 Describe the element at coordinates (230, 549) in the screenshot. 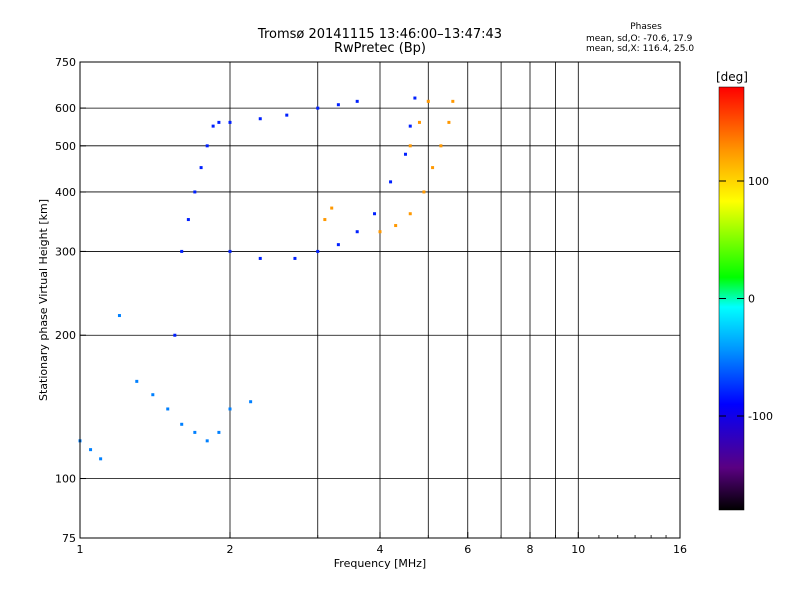

I see `x-tick-label: 2` at that location.